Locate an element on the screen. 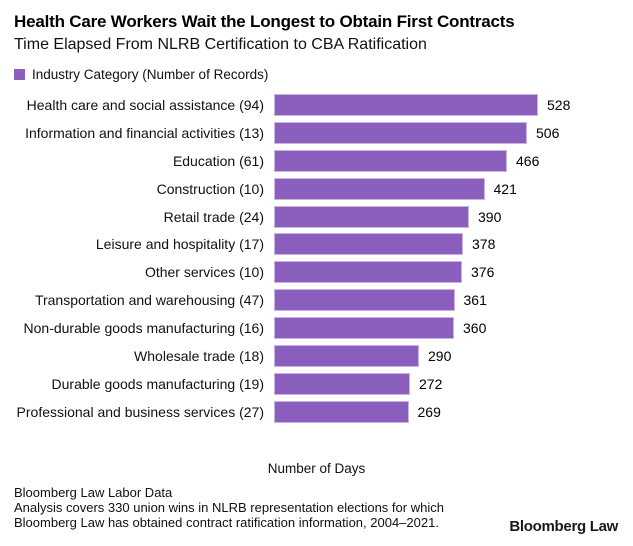 The height and width of the screenshot is (546, 633). legend: Industry Category (Number of Records) is located at coordinates (141, 74).